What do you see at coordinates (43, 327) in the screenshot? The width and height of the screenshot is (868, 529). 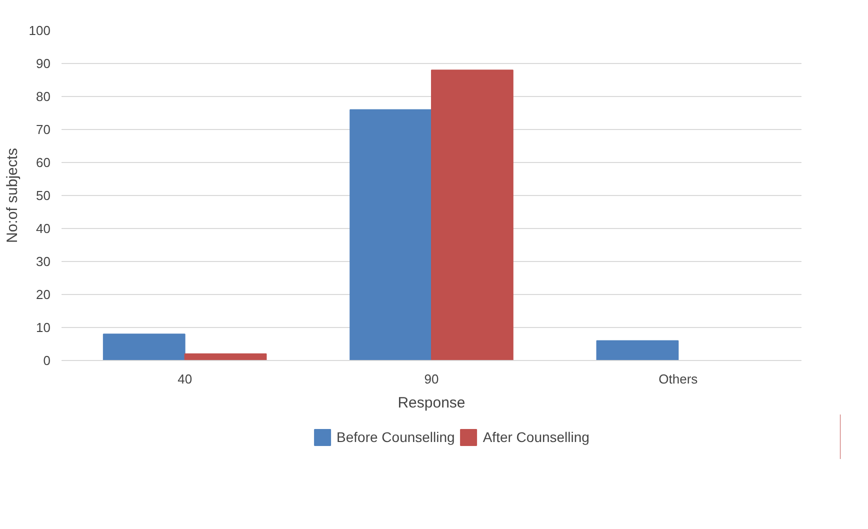 I see `y-tick-label: 10` at bounding box center [43, 327].